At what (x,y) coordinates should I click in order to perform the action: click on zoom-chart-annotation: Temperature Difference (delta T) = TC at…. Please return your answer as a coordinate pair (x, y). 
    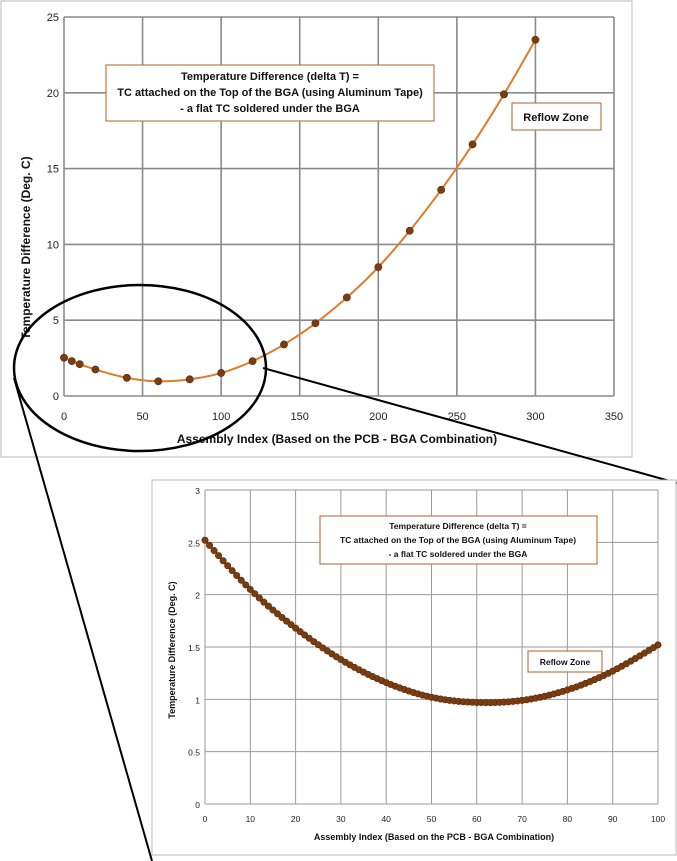
    Looking at the image, I should click on (458, 540).